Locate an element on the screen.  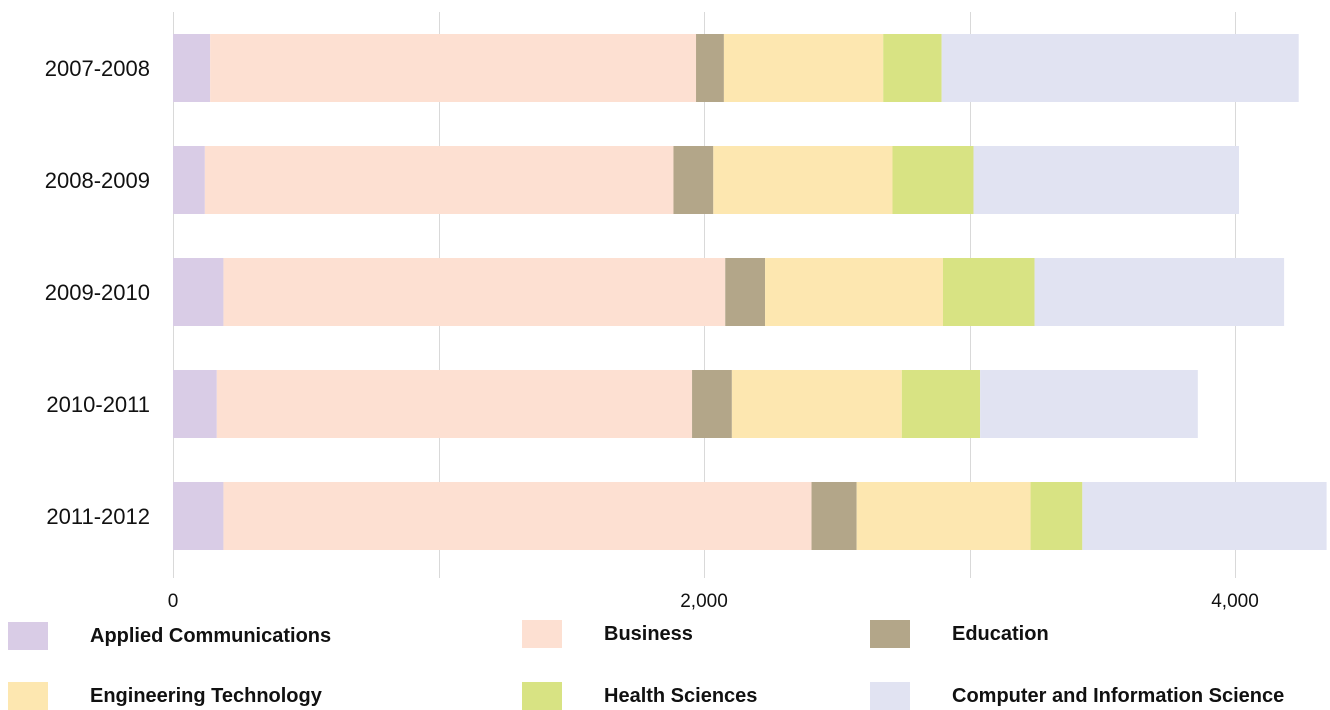
legend-item: Health Sciences is located at coordinates (639, 696).